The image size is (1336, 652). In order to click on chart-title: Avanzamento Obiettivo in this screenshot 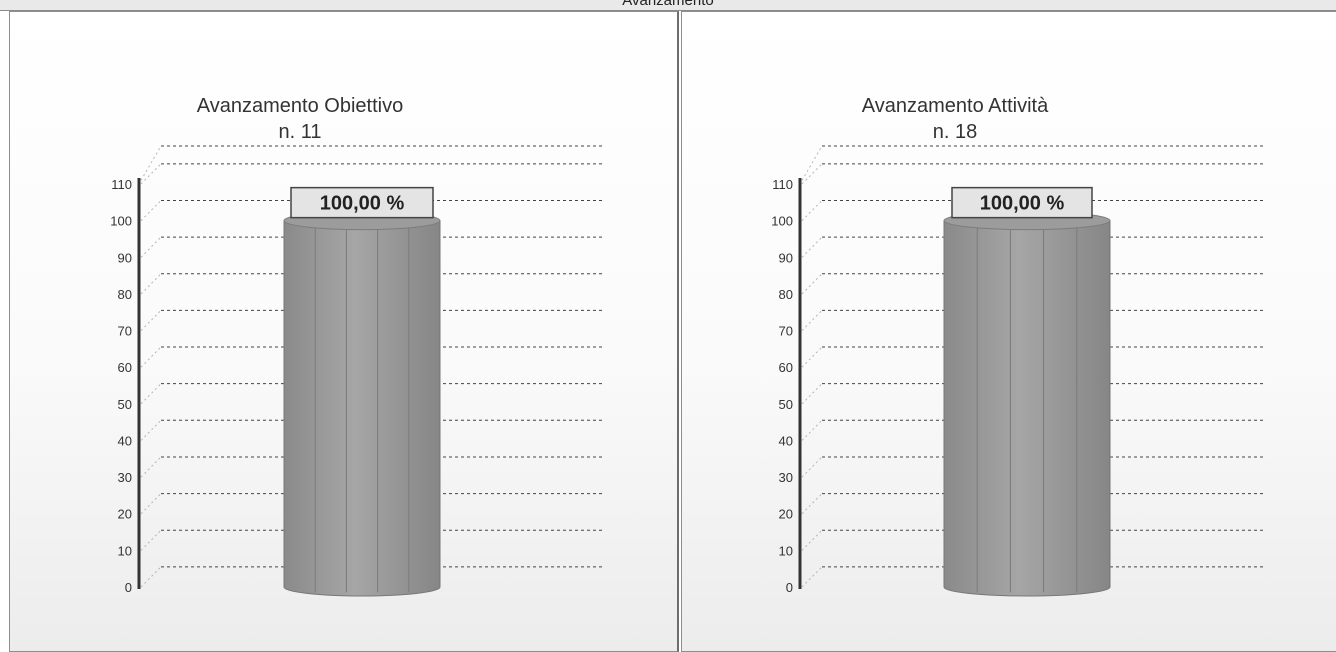, I will do `click(300, 106)`.